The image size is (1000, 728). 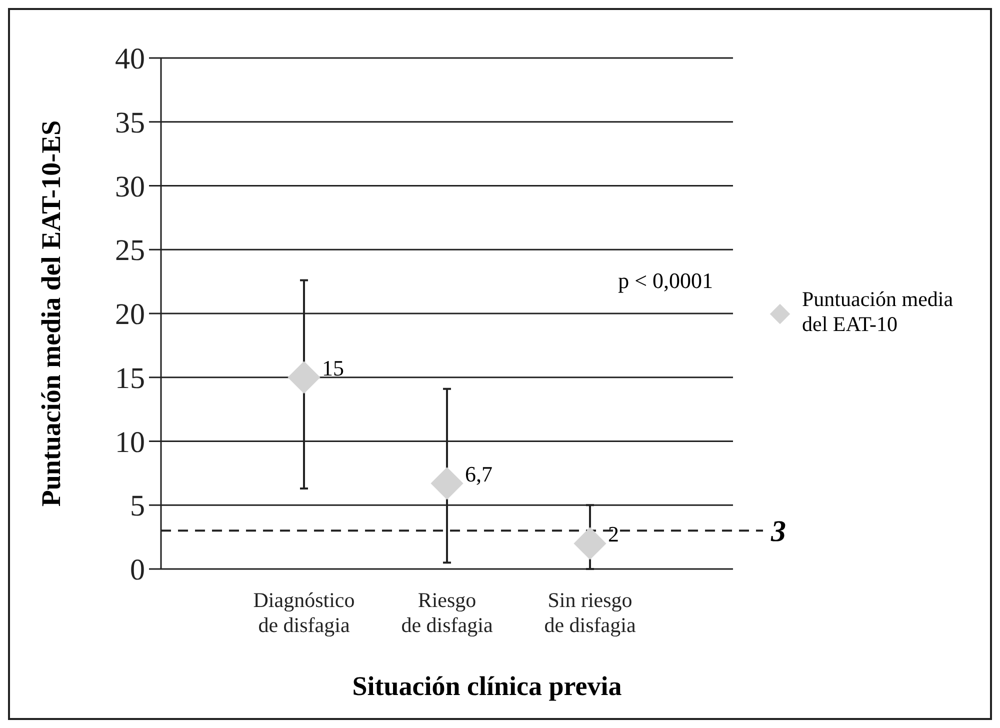 I want to click on x-tick-label: Sin riesgo de disfagia, so click(x=590, y=612).